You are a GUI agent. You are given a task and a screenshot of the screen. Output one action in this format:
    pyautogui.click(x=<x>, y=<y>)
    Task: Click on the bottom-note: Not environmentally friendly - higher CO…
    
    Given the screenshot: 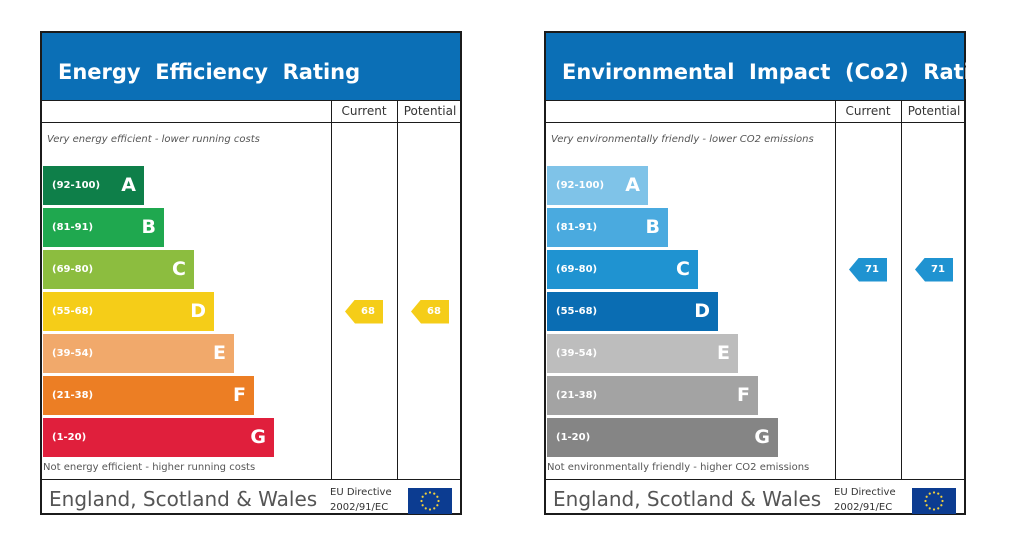 What is the action you would take?
    pyautogui.click(x=678, y=467)
    